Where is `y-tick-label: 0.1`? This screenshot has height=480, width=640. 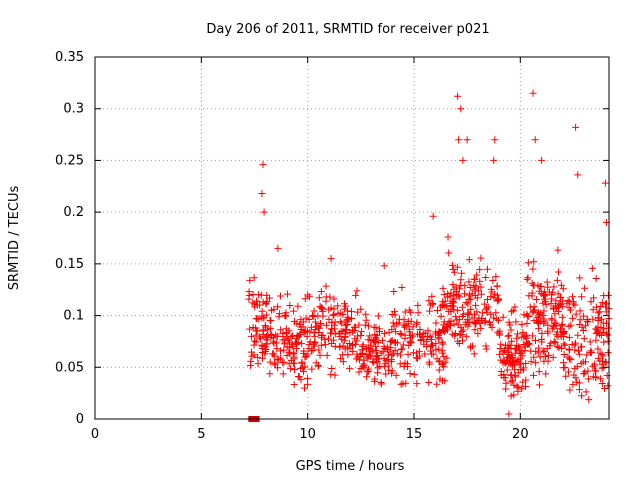
y-tick-label: 0.1 is located at coordinates (73, 316).